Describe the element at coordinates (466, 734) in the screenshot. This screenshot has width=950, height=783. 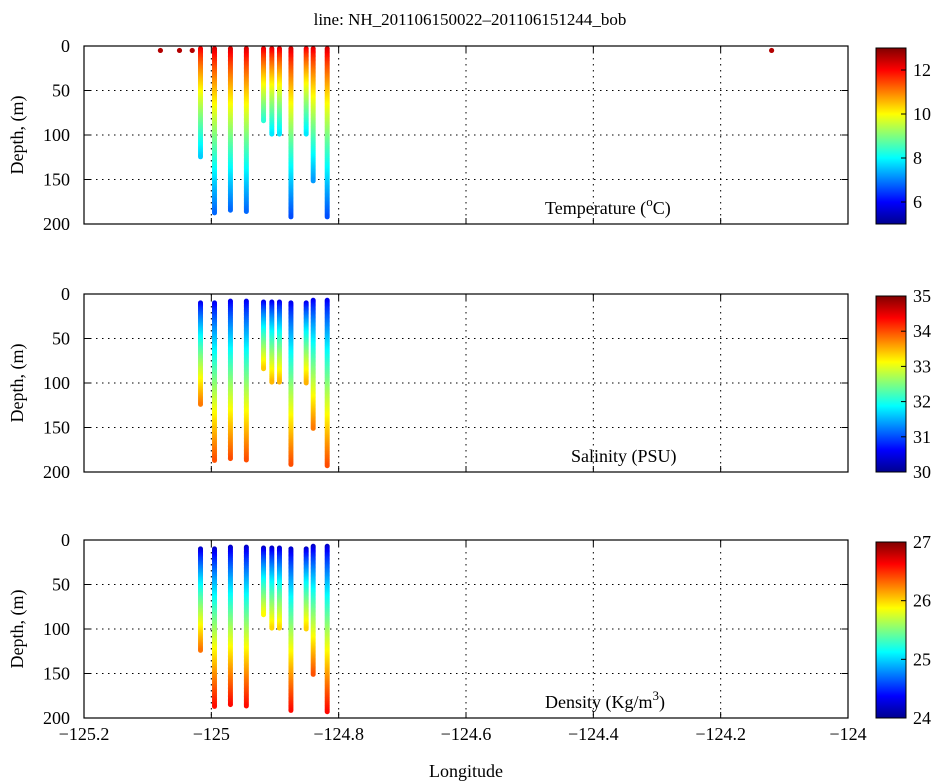
I see `x-tick-label: −124.6` at that location.